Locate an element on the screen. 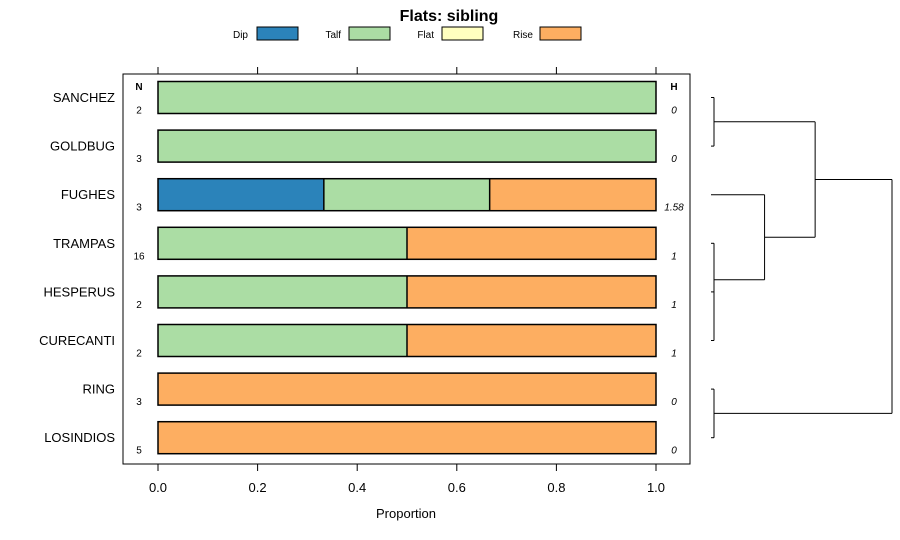 Image resolution: width=900 pixels, height=540 pixels. n-column-header: N is located at coordinates (138, 87).